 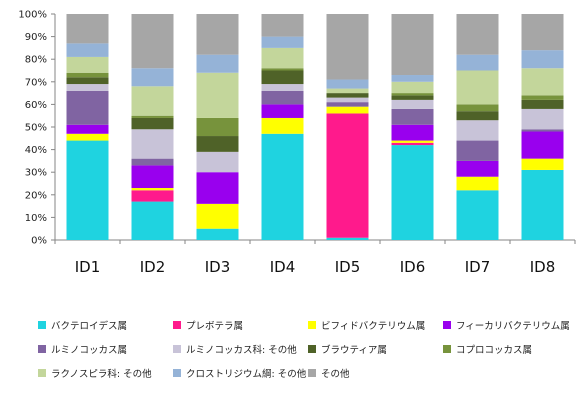 What do you see at coordinates (36, 218) in the screenshot?
I see `y-tick-label: 10%` at bounding box center [36, 218].